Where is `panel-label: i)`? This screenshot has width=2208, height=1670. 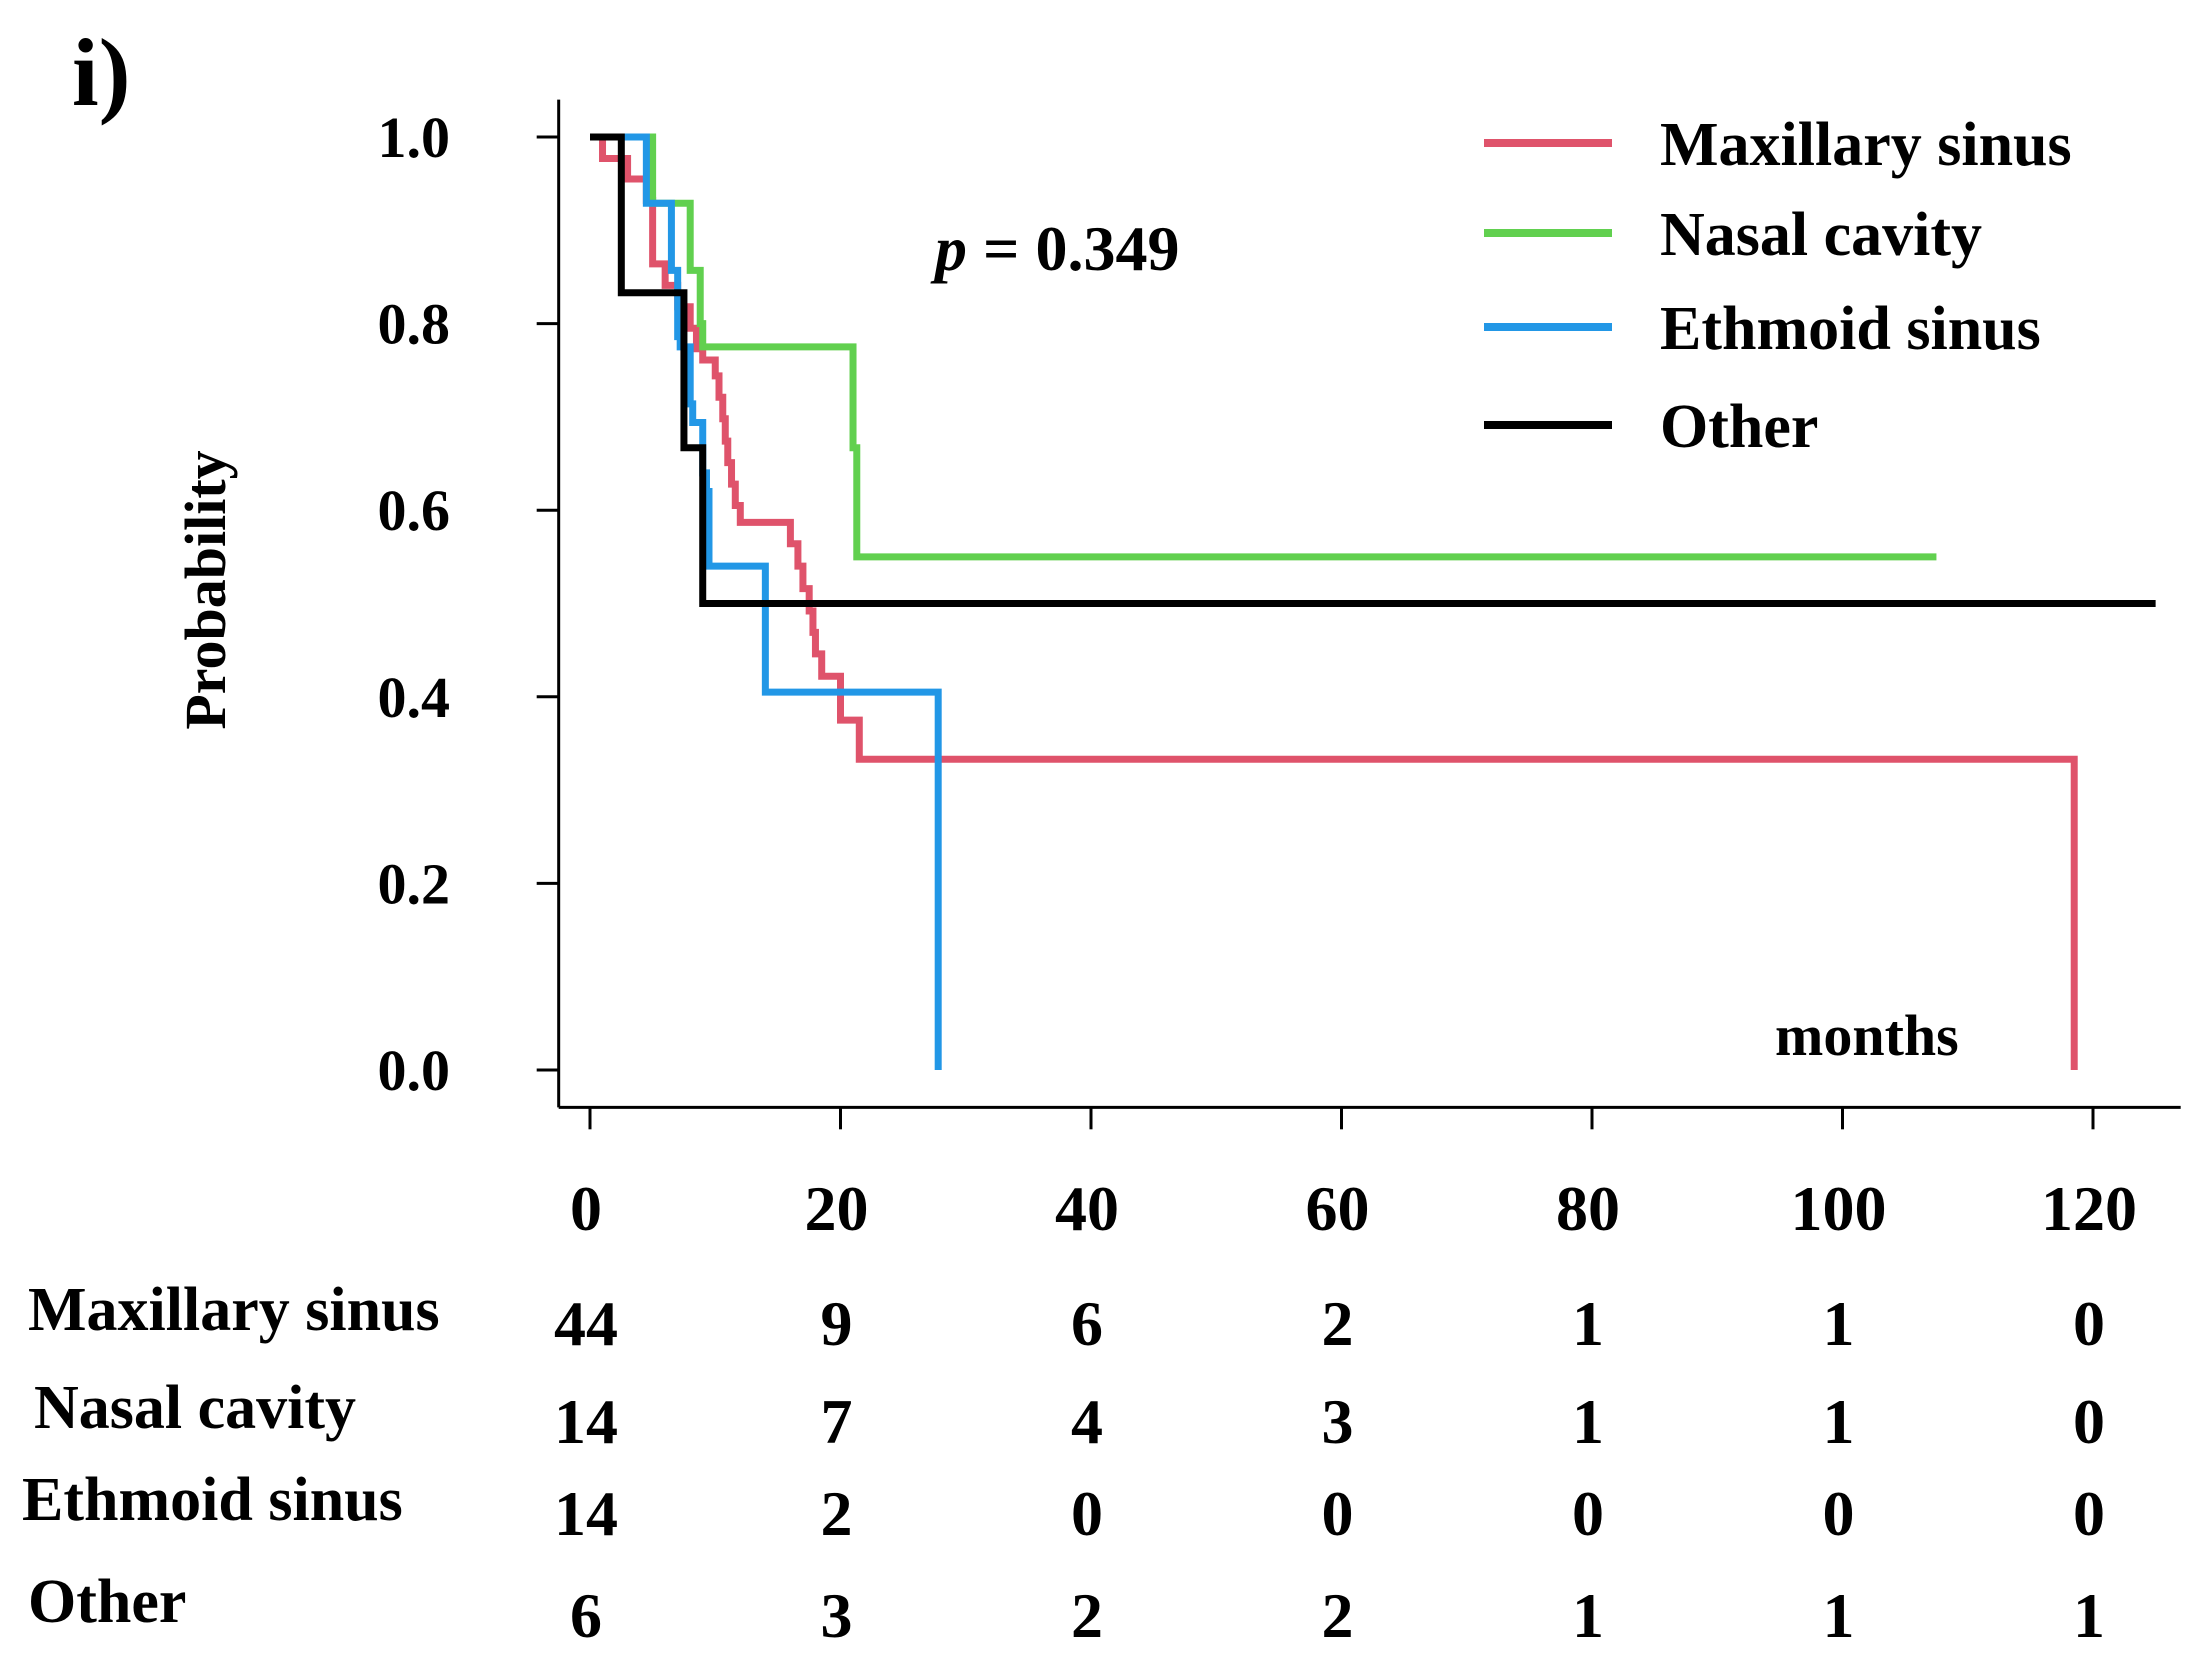 panel-label: i) is located at coordinates (101, 72).